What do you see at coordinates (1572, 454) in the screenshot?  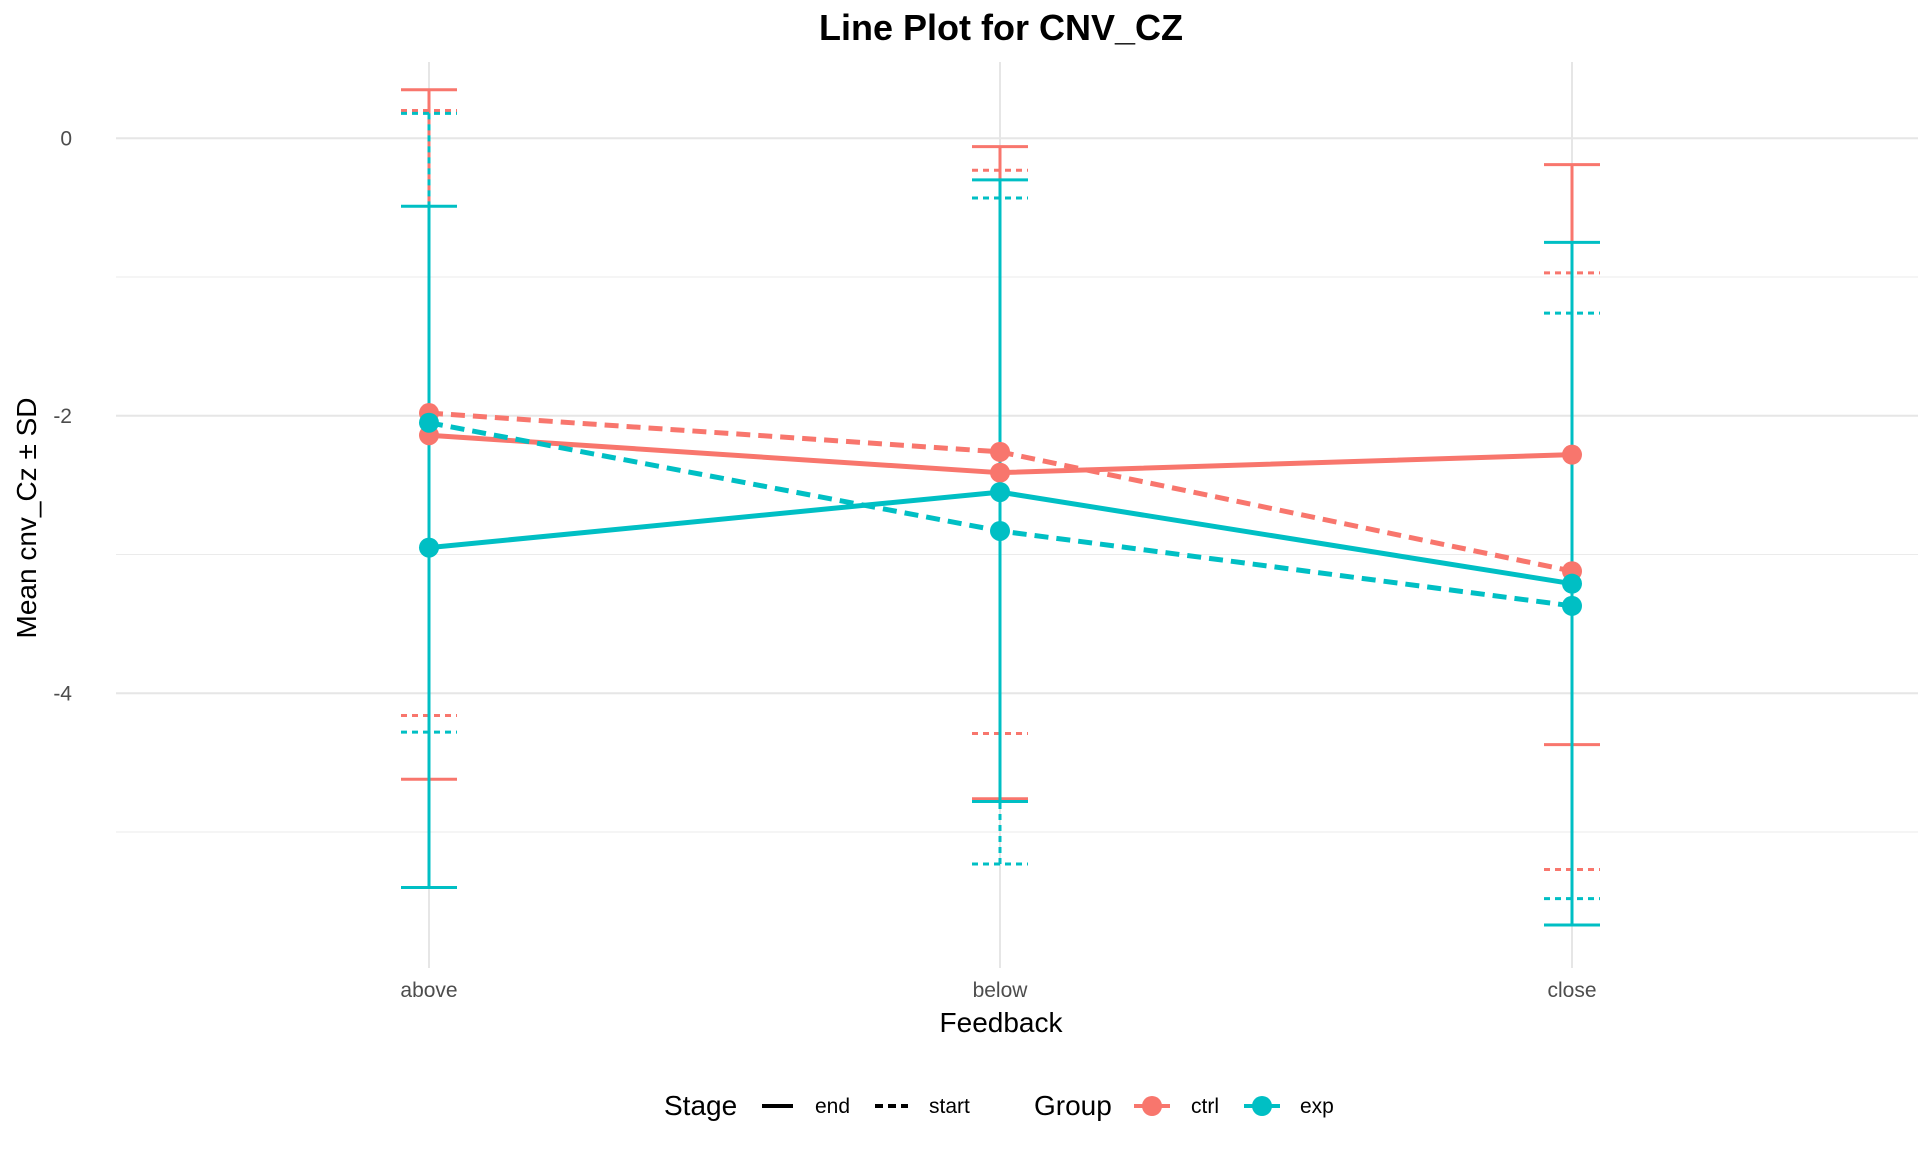 I see `data-point-ctrl-end-close` at bounding box center [1572, 454].